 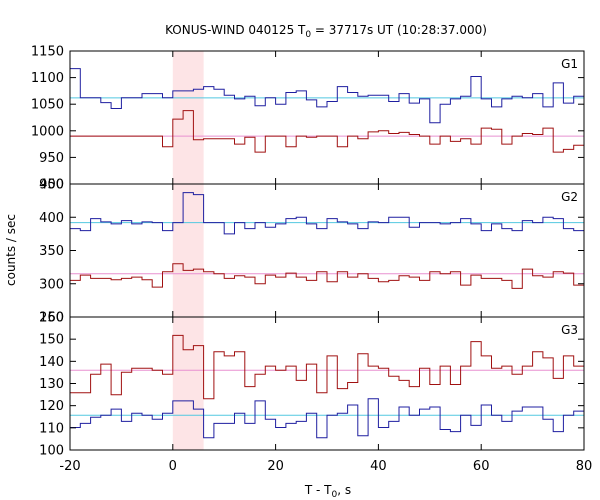 I want to click on y-tick-label: 130, so click(x=51, y=384).